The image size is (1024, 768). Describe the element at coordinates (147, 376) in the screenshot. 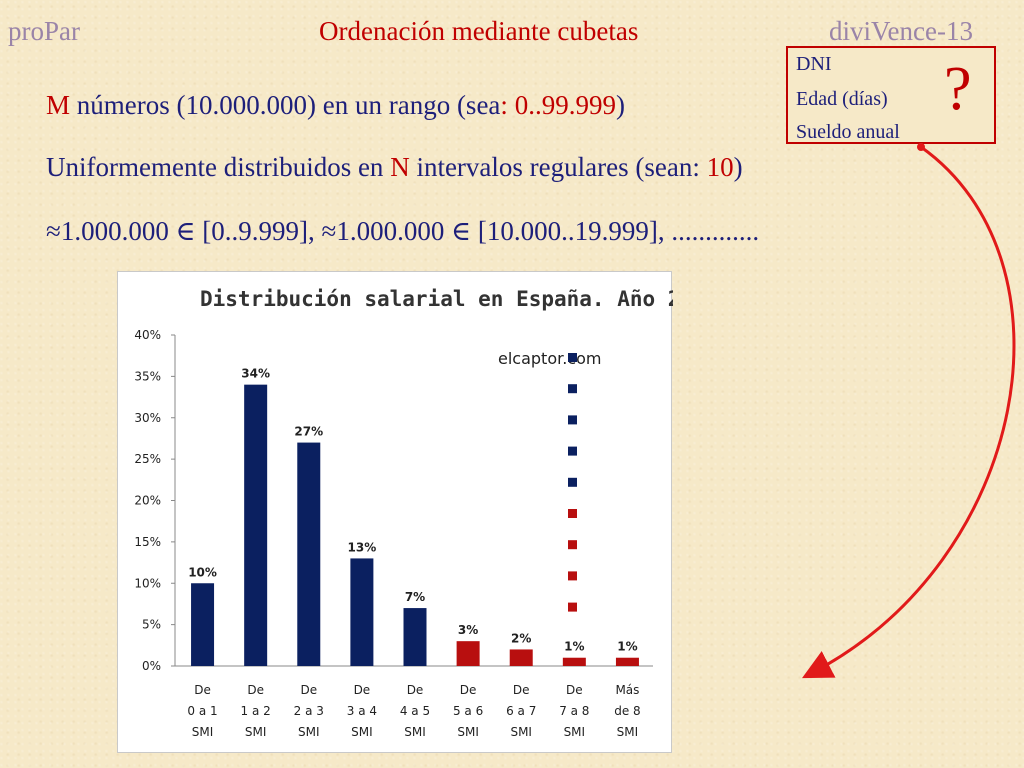

I see `y-tick-label: 35%` at that location.